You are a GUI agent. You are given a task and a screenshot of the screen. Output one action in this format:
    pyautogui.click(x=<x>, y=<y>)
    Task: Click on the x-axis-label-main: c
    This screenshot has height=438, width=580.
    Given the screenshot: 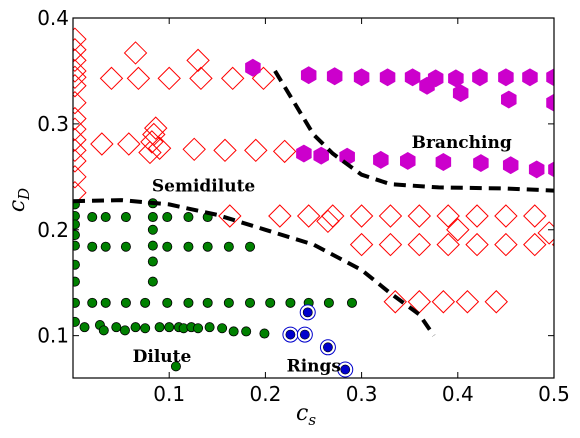 What is the action you would take?
    pyautogui.click(x=302, y=413)
    